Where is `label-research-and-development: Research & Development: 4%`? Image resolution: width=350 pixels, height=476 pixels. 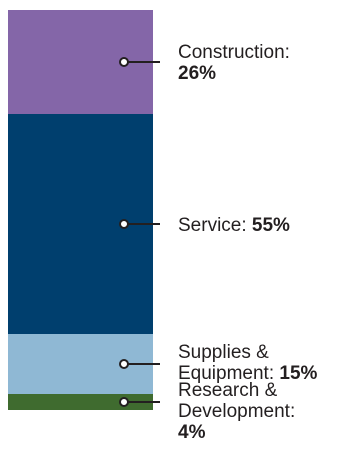 label-research-and-development: Research & Development: 4% is located at coordinates (236, 411).